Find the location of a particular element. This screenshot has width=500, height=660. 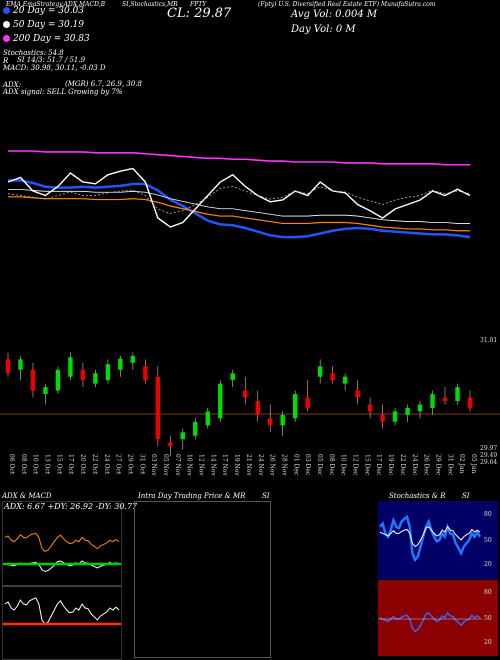

close-label: CL: 29.87 is located at coordinates (199, 13).